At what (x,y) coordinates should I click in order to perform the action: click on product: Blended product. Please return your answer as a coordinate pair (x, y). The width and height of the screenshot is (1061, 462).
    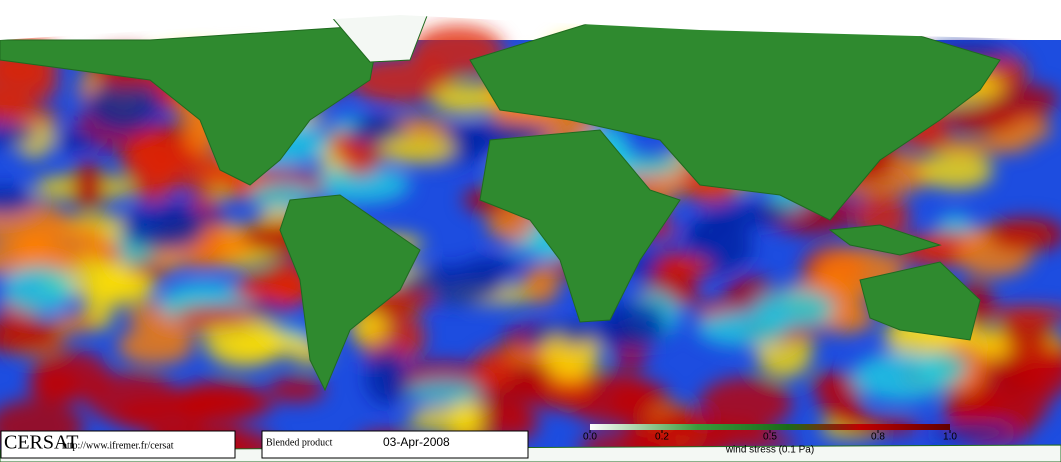
    Looking at the image, I should click on (299, 442).